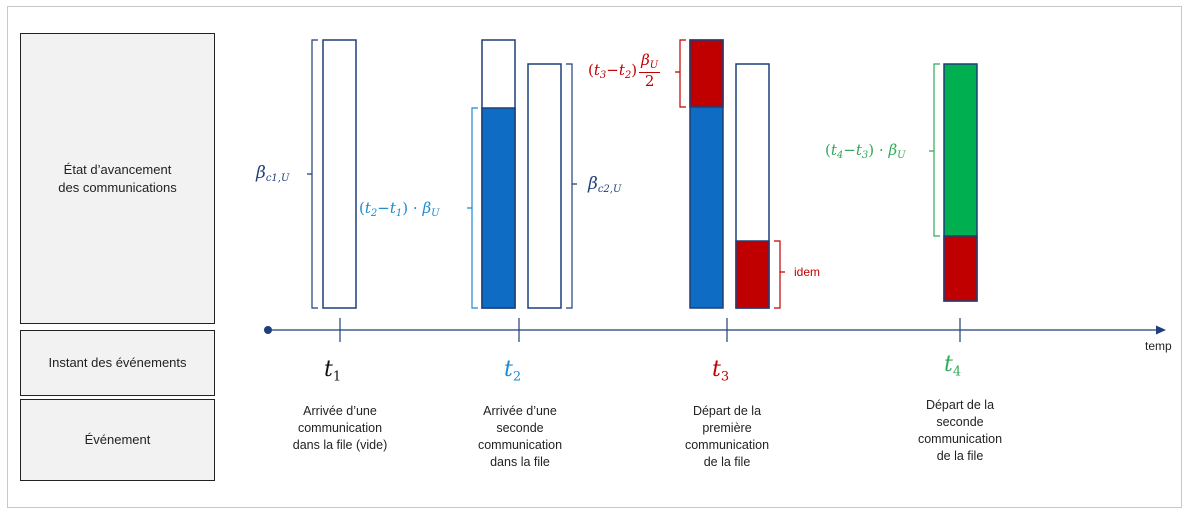  What do you see at coordinates (517, 377) in the screenshot?
I see `instant-index: 2` at bounding box center [517, 377].